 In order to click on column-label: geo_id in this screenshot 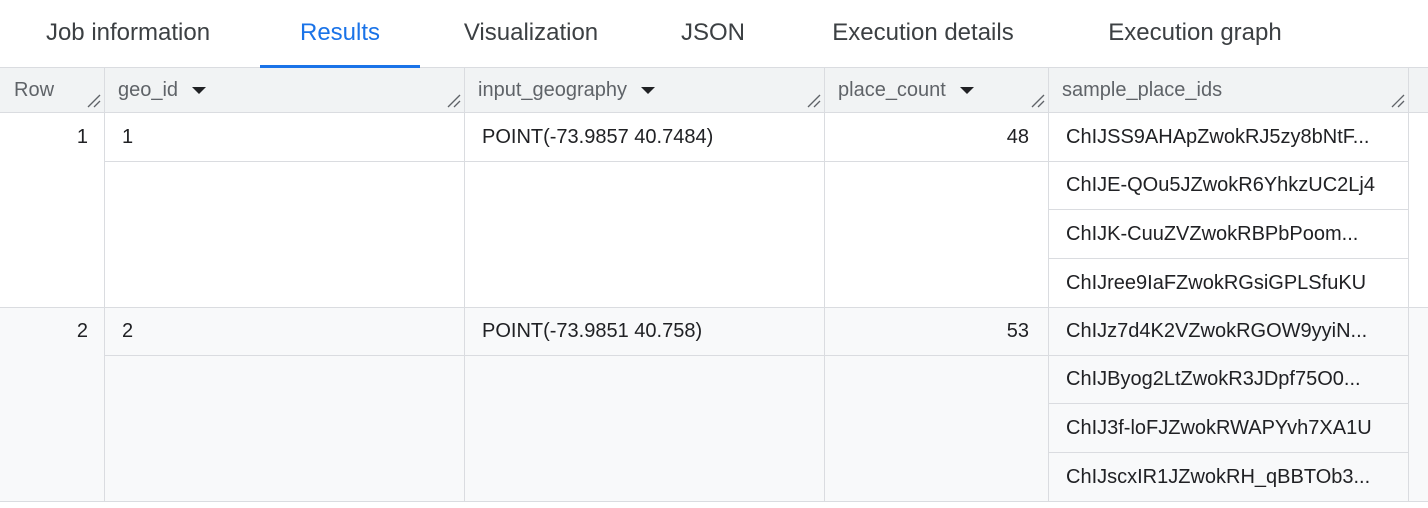, I will do `click(148, 90)`.